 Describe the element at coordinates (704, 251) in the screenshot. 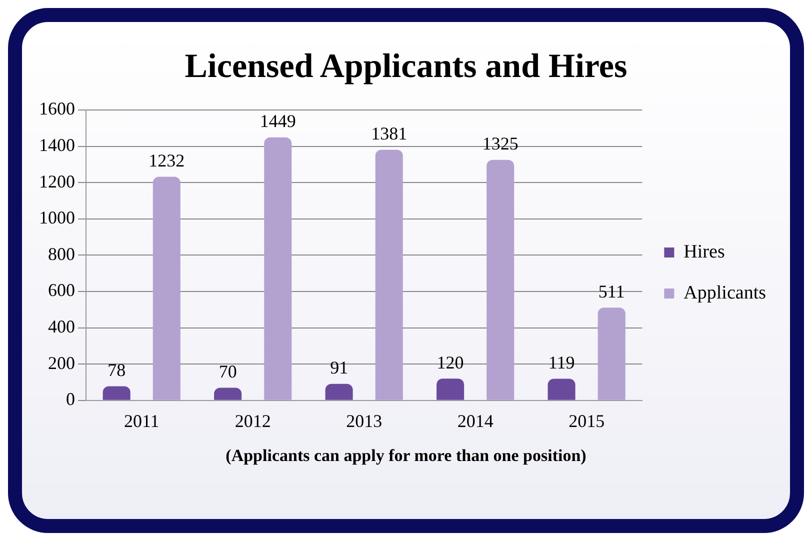

I see `legend-label: Hires` at that location.